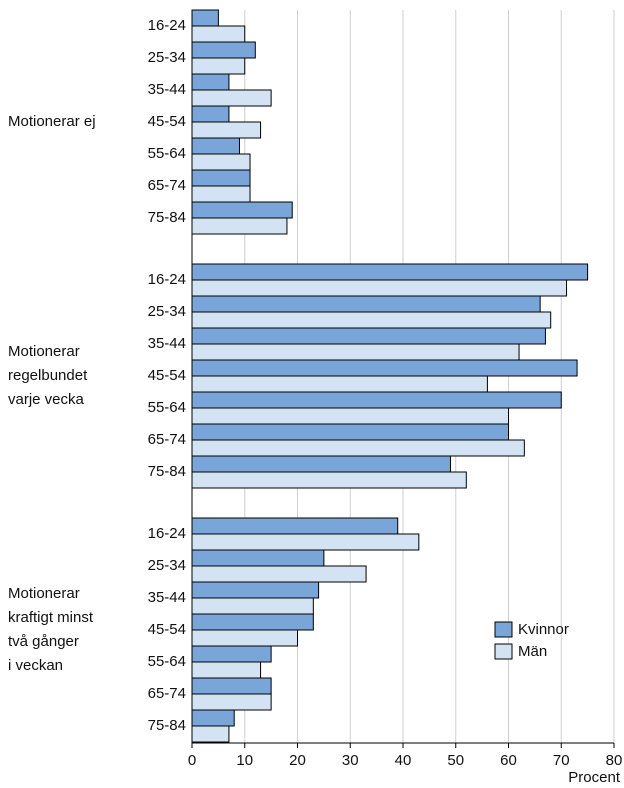 The height and width of the screenshot is (788, 624). Describe the element at coordinates (297, 760) in the screenshot. I see `x-tick-label: 20` at that location.